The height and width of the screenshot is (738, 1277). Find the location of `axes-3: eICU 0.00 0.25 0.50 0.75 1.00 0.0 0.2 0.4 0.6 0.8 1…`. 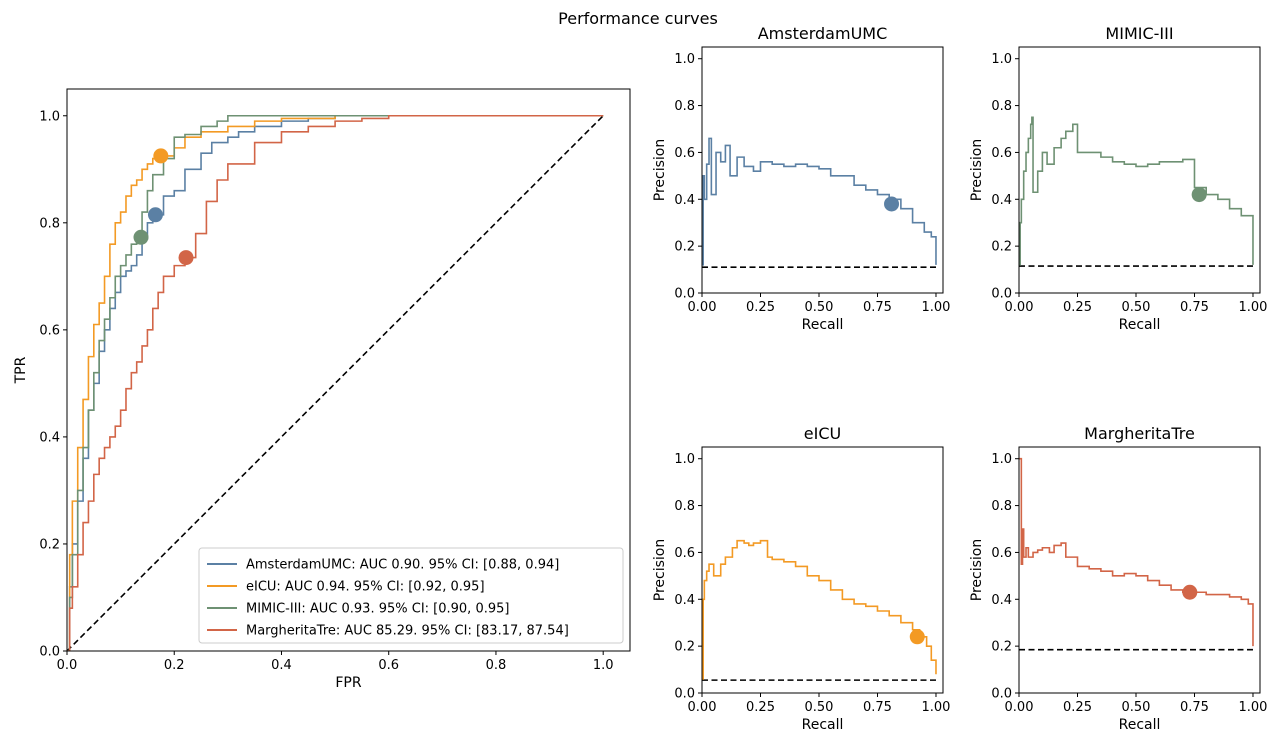

axes-3: eICU 0.00 0.25 0.50 0.75 1.00 0.0 0.2 0.4 0.6 0.8 1… is located at coordinates (801, 578).